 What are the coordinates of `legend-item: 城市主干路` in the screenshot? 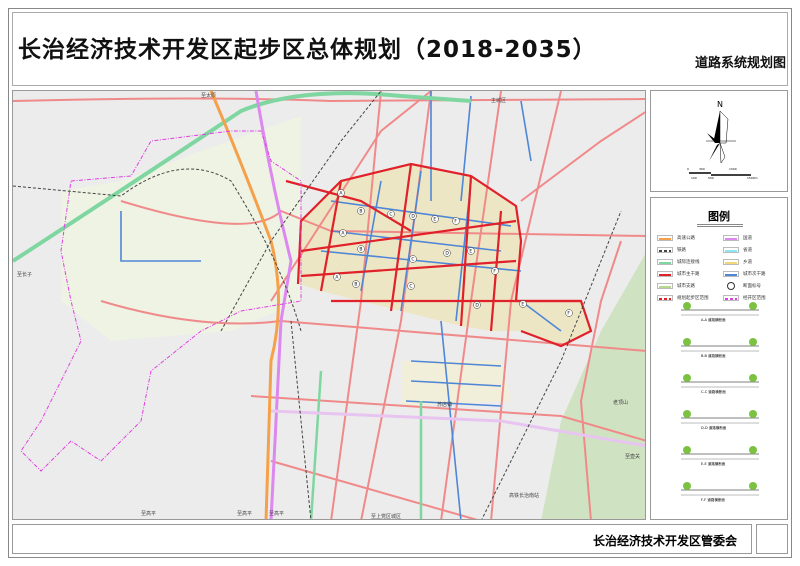 It's located at (688, 274).